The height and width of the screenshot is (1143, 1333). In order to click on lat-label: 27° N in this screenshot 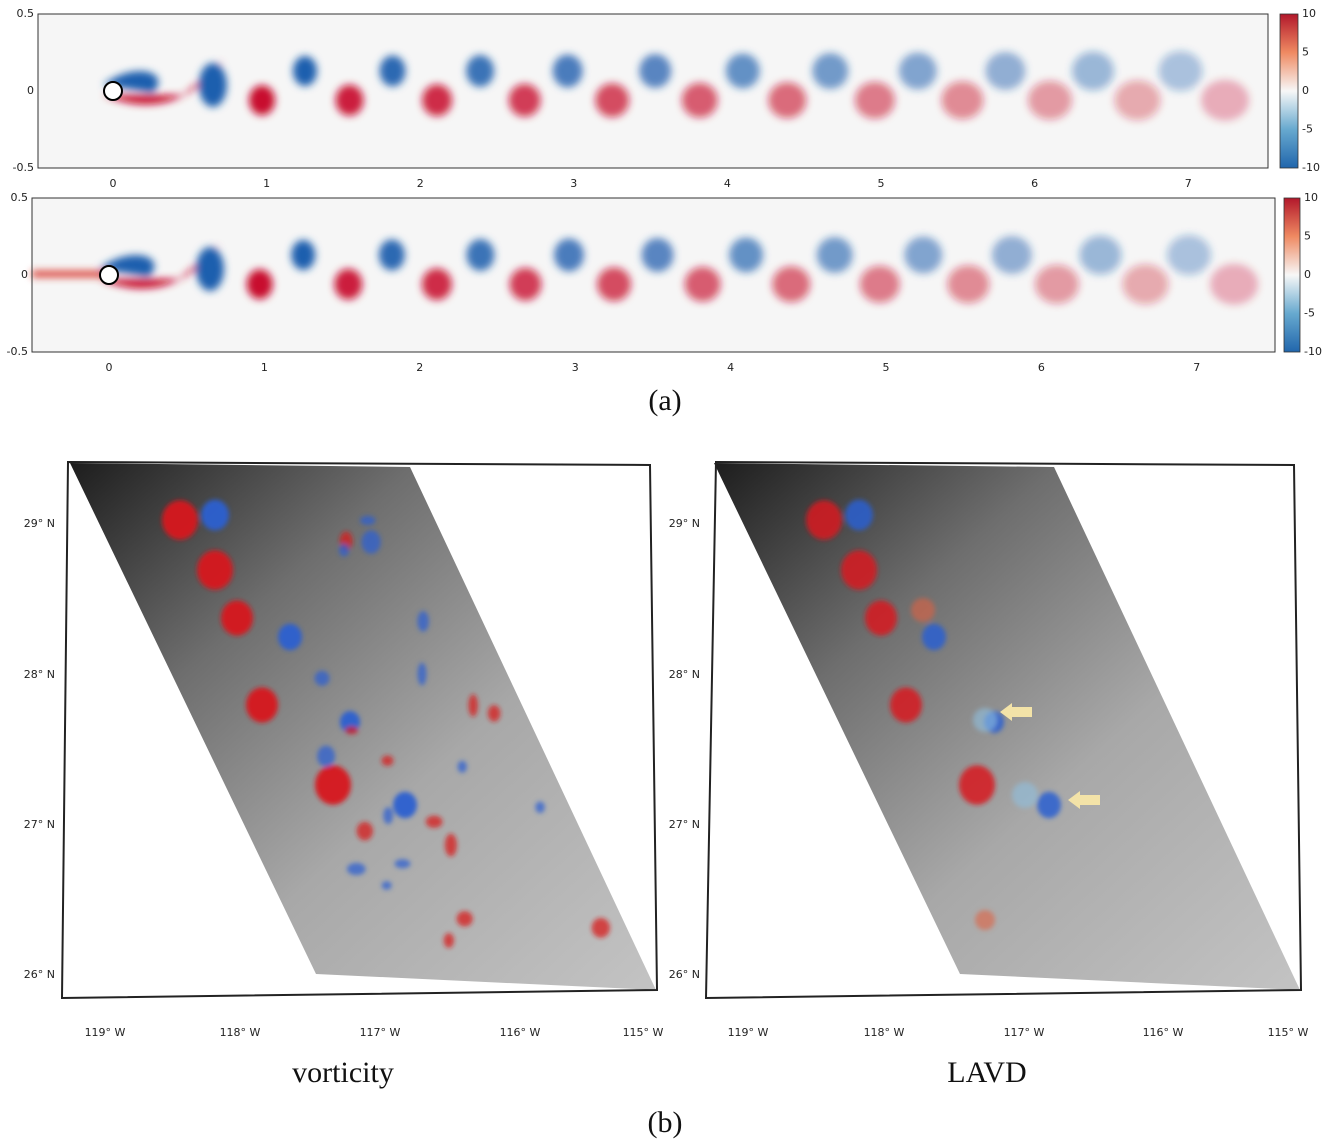, I will do `click(39, 824)`.